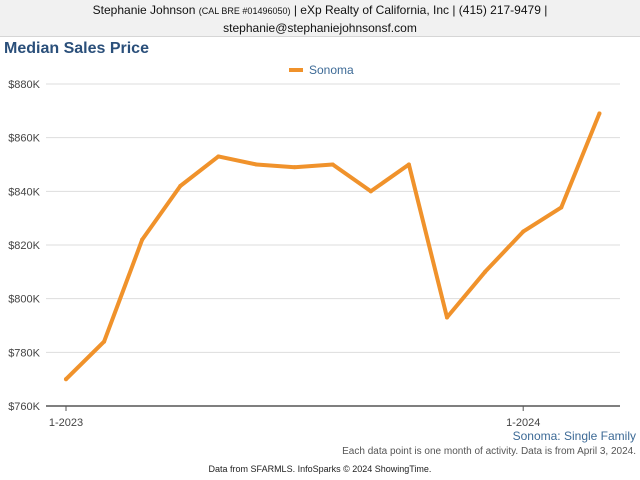  What do you see at coordinates (144, 10) in the screenshot?
I see `agent-name: Stephanie Johnson` at bounding box center [144, 10].